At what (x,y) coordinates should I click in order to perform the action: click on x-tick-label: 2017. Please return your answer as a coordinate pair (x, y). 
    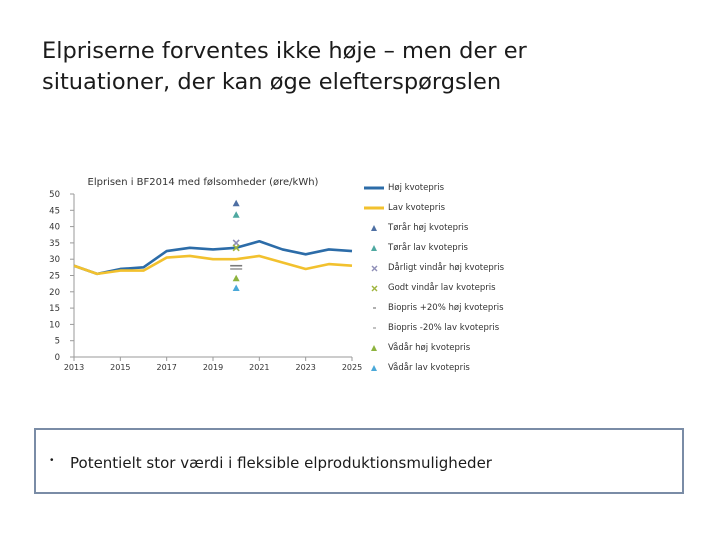
    Looking at the image, I should click on (166, 367).